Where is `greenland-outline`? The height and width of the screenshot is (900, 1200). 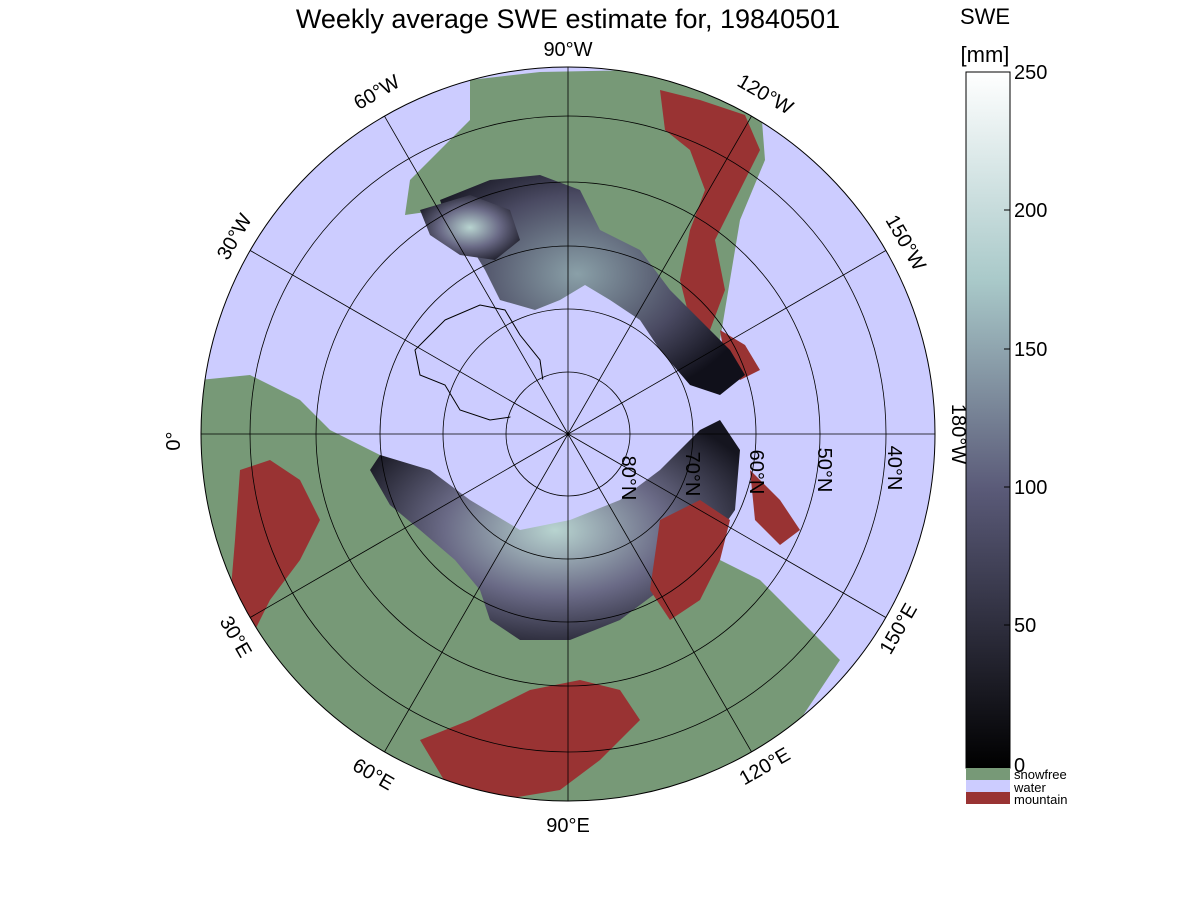
greenland-outline is located at coordinates (480, 362).